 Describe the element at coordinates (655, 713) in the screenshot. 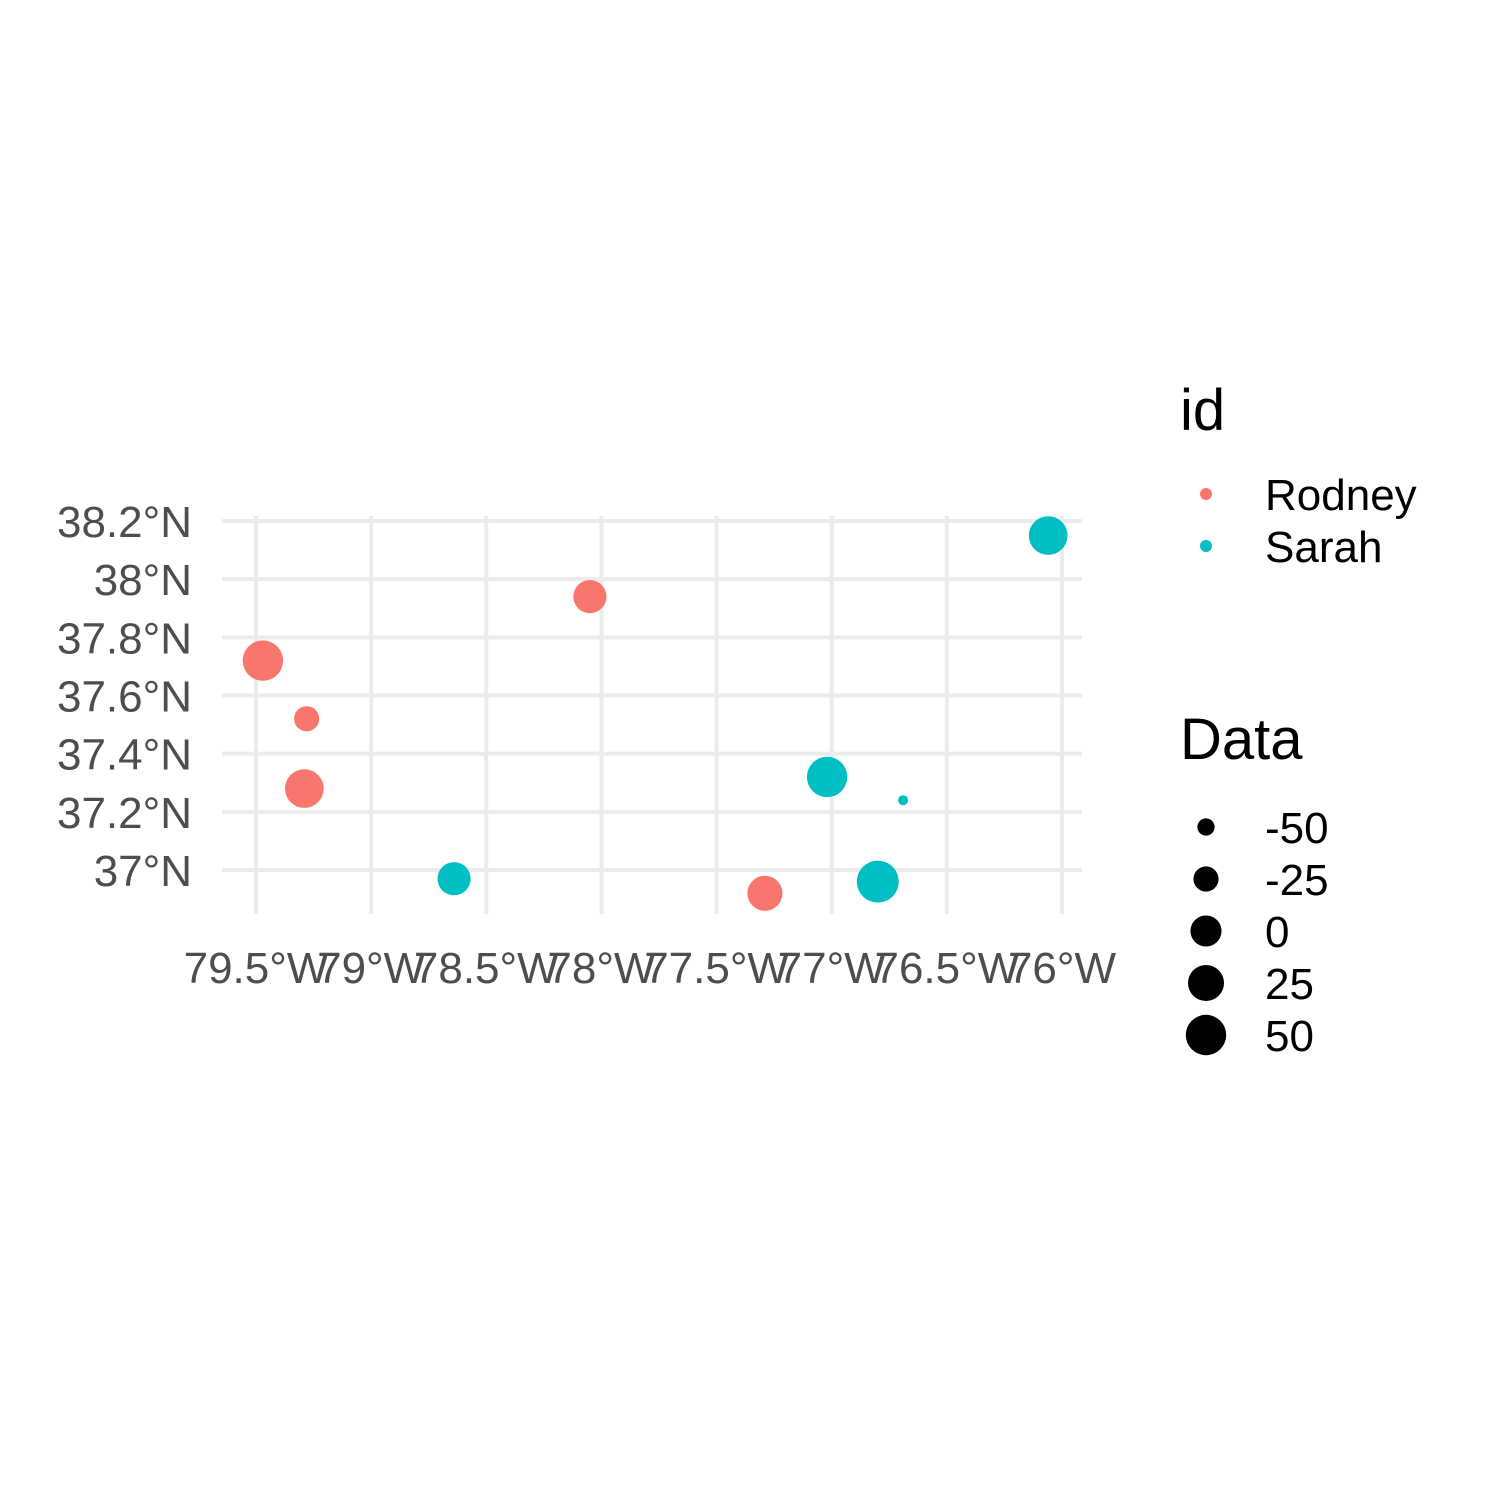

I see `data-points` at that location.